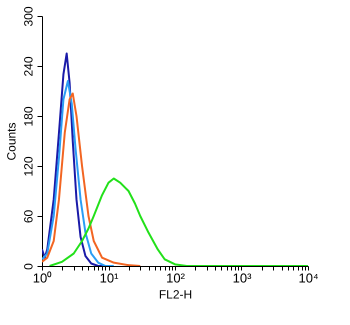 The width and height of the screenshot is (350, 325). I want to click on y-tick-label: 300, so click(29, 16).